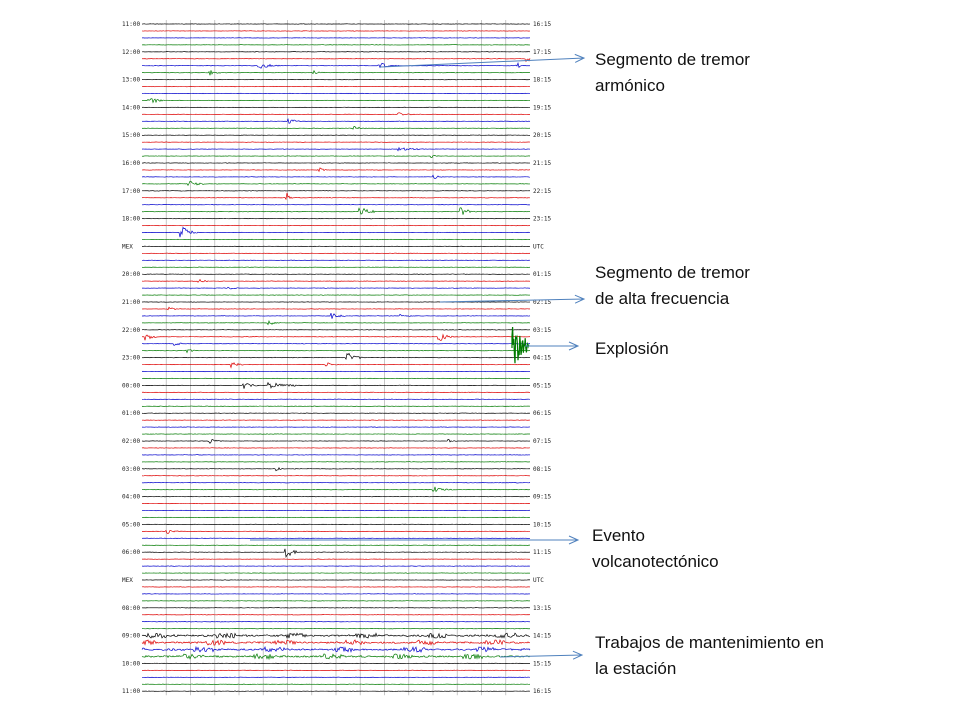 This screenshot has width=960, height=720. I want to click on time-label-right: 10:15, so click(542, 524).